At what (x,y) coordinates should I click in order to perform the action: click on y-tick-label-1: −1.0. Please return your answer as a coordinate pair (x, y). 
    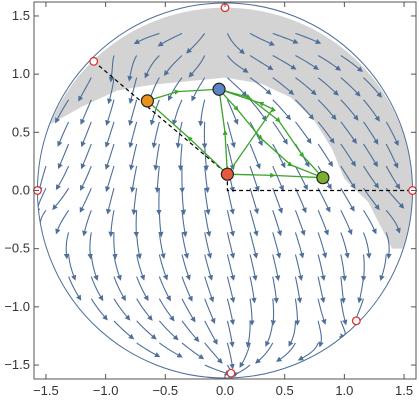
    Looking at the image, I should click on (17, 306).